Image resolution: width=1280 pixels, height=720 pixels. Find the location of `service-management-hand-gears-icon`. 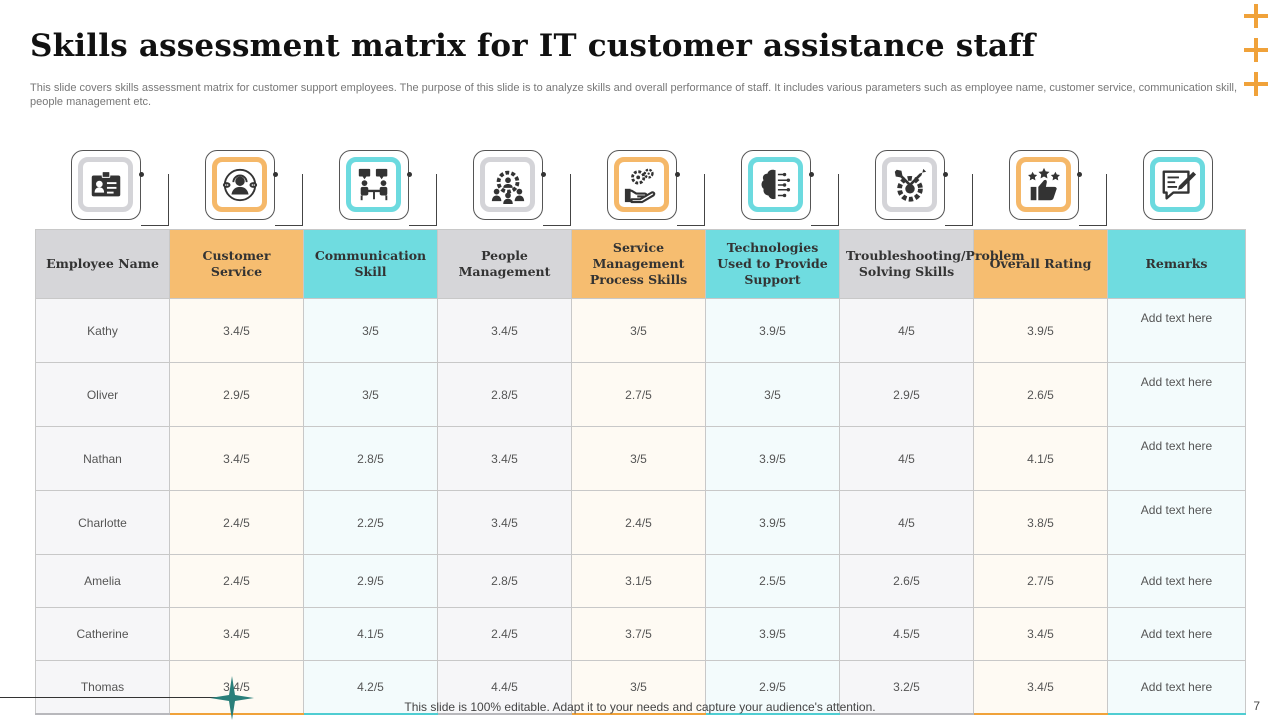

service-management-hand-gears-icon is located at coordinates (641, 184).